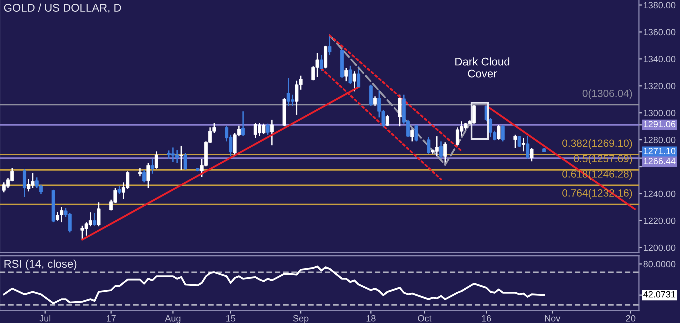  Describe the element at coordinates (607, 95) in the screenshot. I see `ref-line-label: 0(1306.04)` at that location.